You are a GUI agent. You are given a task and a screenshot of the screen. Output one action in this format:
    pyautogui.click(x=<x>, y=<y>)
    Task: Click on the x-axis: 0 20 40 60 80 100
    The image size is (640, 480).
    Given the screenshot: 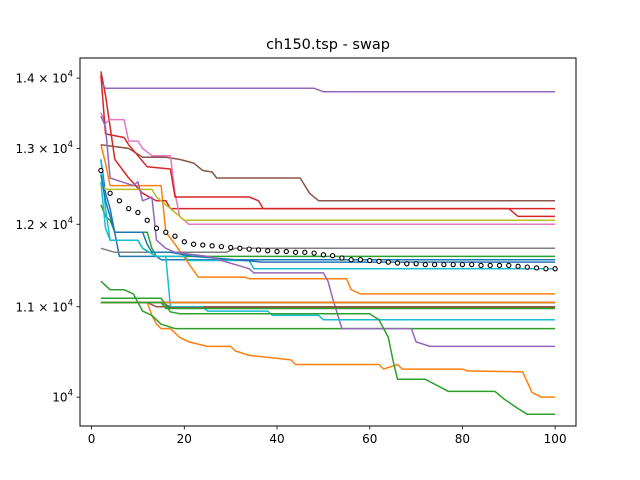 What is the action you would take?
    pyautogui.click(x=327, y=436)
    